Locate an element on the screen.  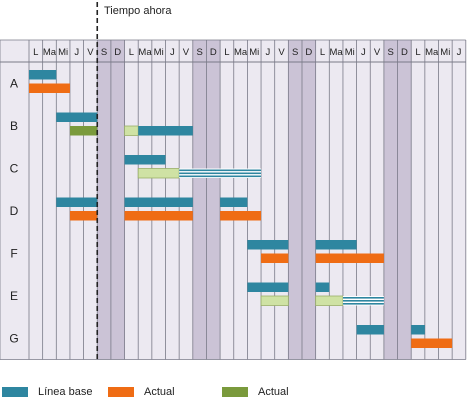
time-now-label: Tiempo ahora is located at coordinates (138, 11).